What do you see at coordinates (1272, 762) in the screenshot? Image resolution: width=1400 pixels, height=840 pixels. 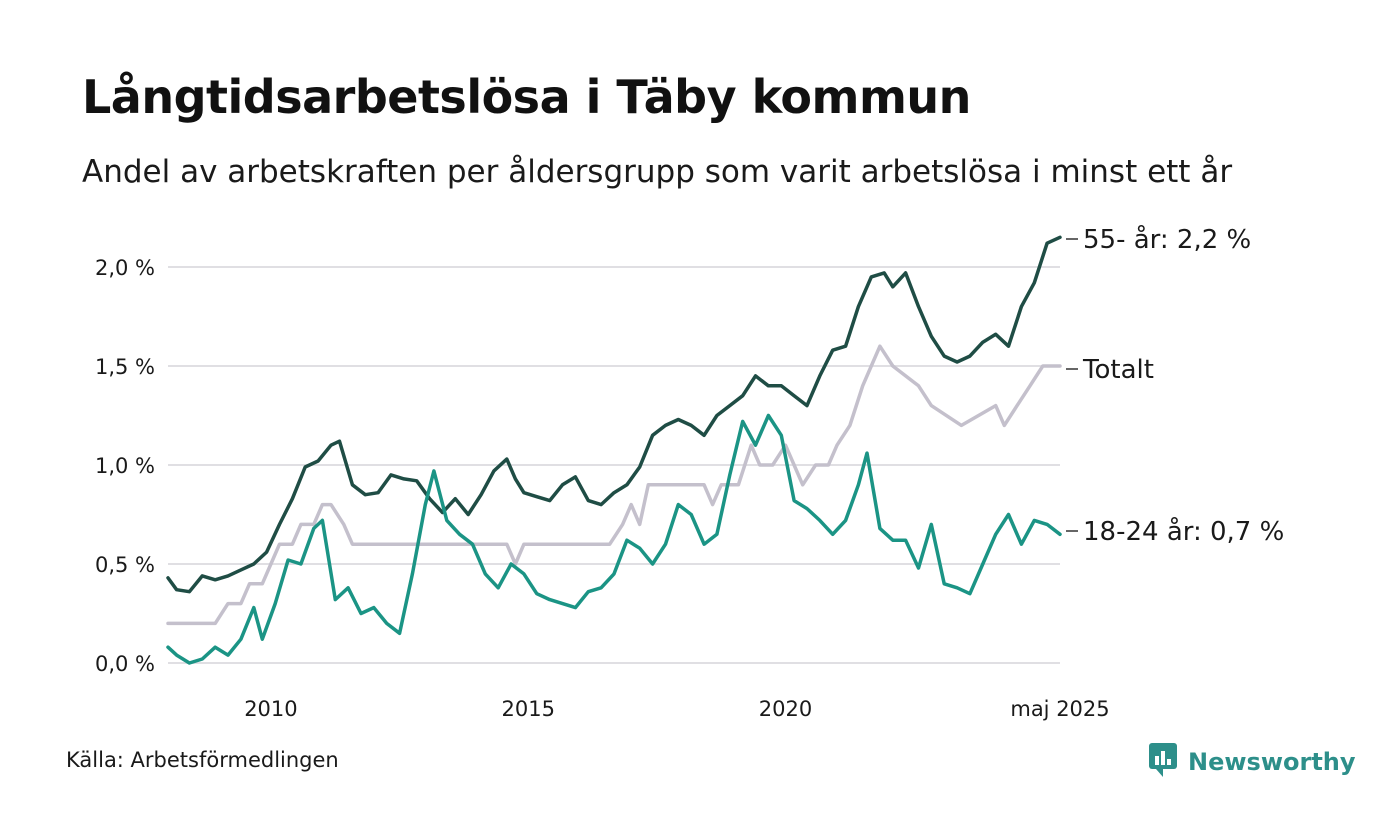 I see `brand-name: Newsworthy` at bounding box center [1272, 762].